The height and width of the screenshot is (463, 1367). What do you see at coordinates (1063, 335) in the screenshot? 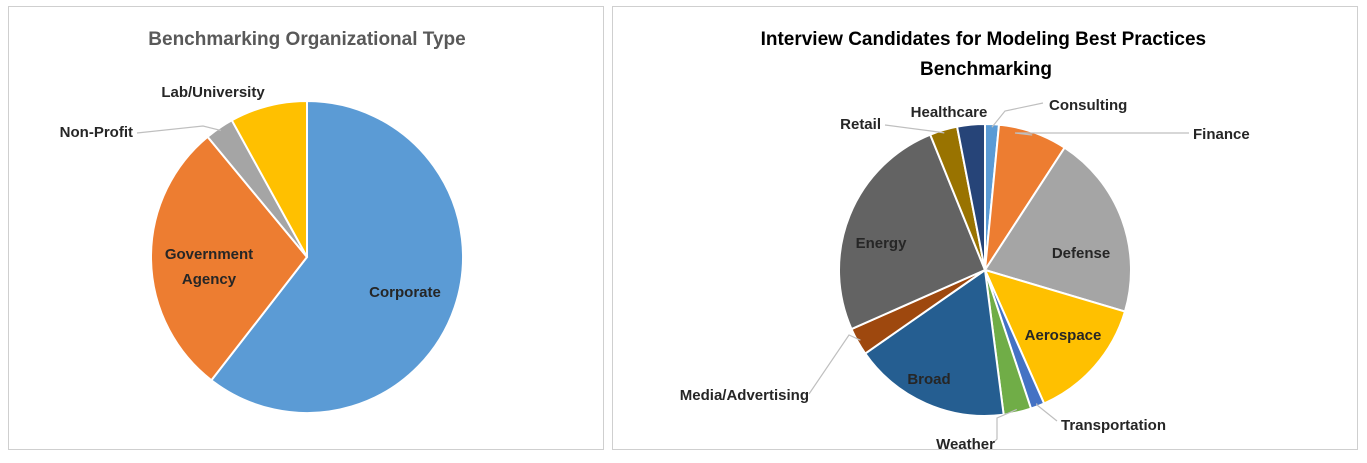
I see `data-label-aerospace: Aerospace` at bounding box center [1063, 335].